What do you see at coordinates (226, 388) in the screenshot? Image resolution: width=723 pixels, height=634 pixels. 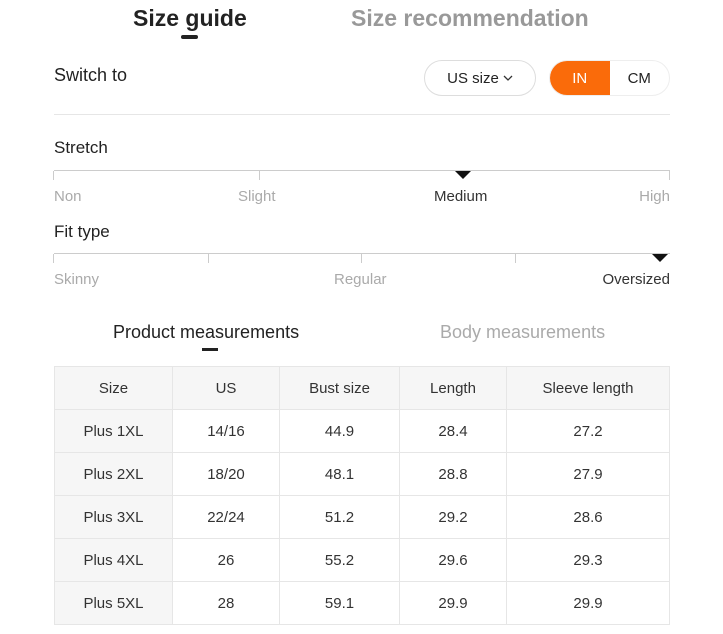 I see `header-us: US` at bounding box center [226, 388].